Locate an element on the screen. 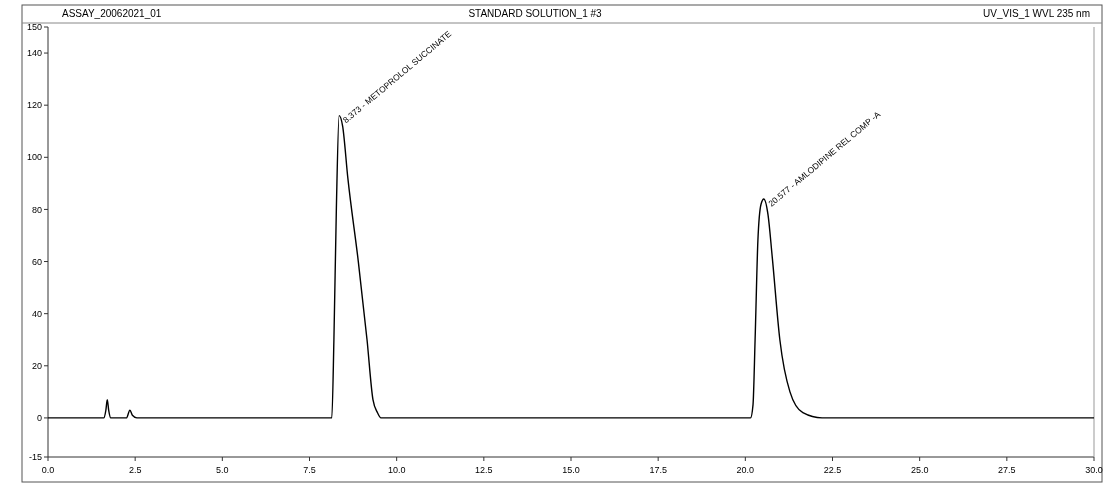 The image size is (1110, 486). x-tick-label: 15.0 is located at coordinates (571, 470).